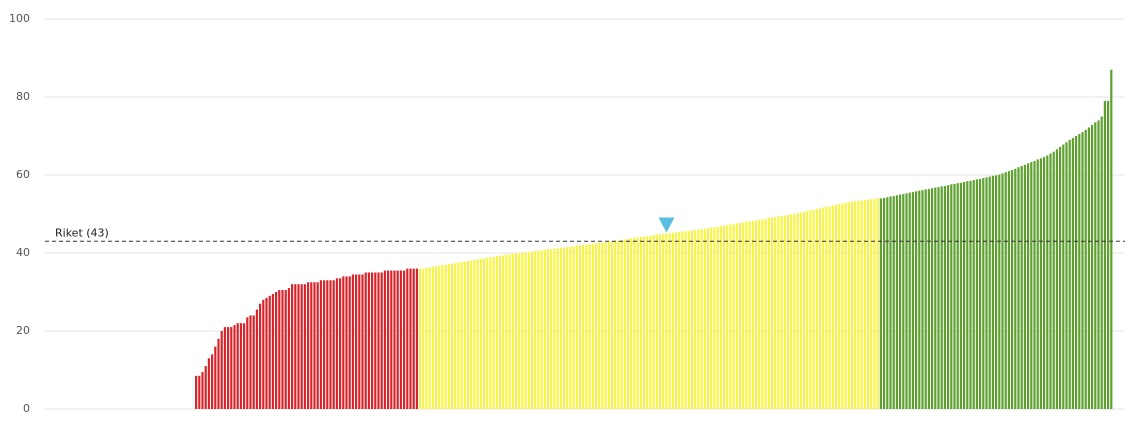  I want to click on y-tick-label: 60, so click(23, 174).